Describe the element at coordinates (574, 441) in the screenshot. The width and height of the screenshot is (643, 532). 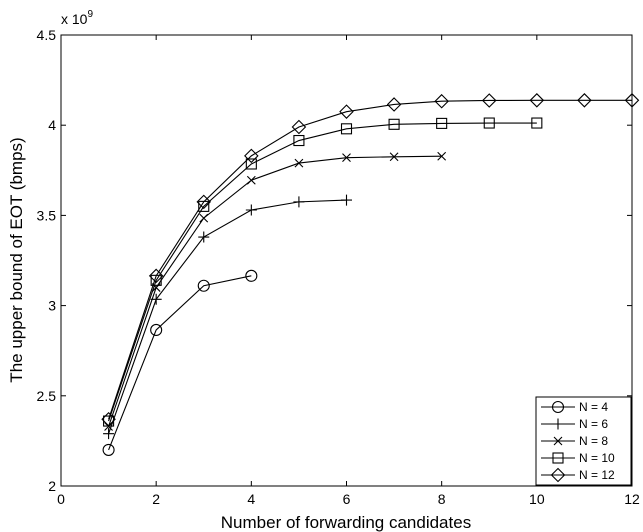
I see `legend-item: N = 8` at that location.